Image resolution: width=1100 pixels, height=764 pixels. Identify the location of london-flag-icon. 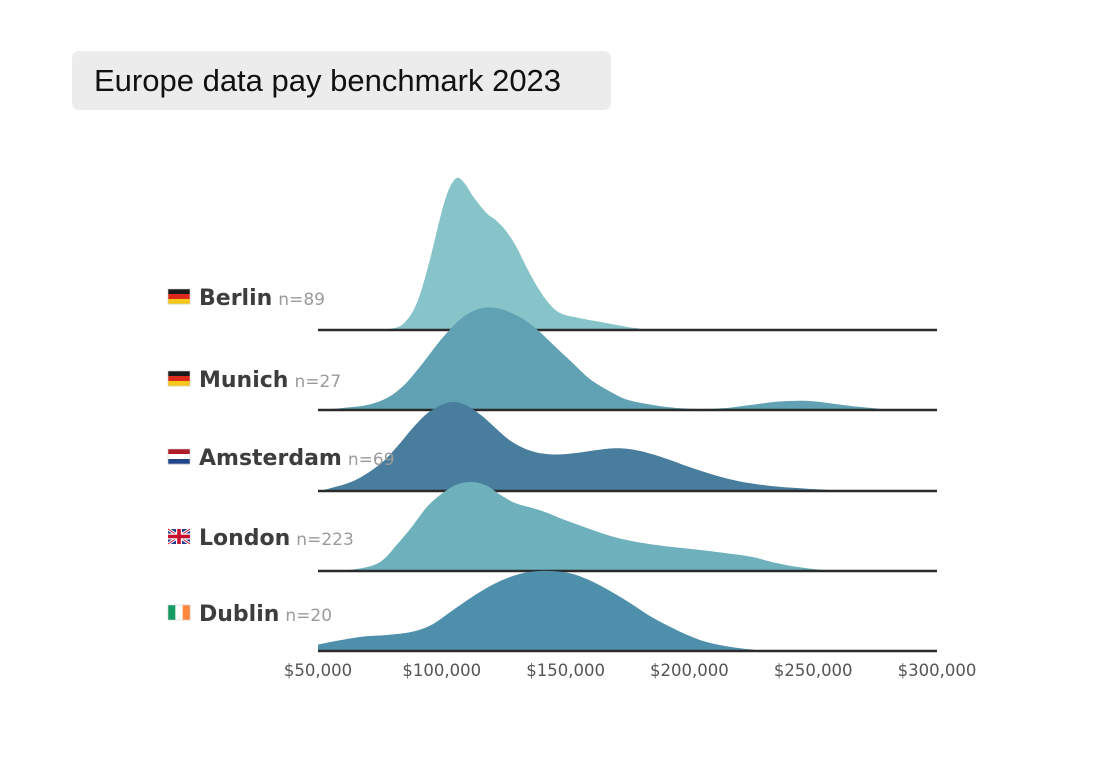
(179, 536).